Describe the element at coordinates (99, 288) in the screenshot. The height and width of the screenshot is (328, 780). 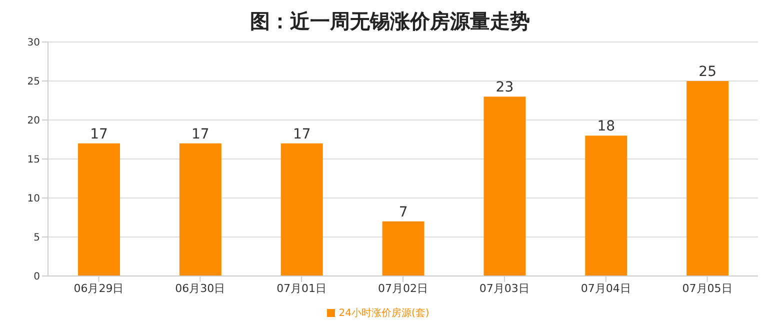
I see `x-tick-label: 06月29日` at that location.